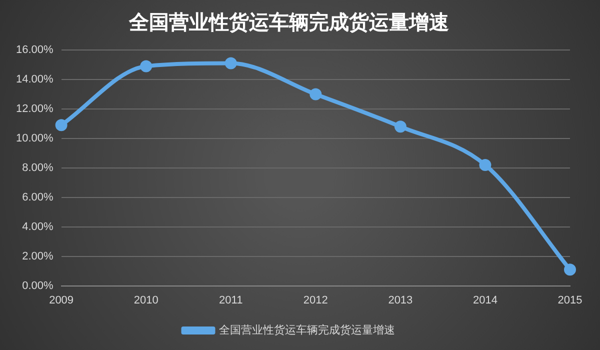 The height and width of the screenshot is (350, 600). I want to click on x-tick-label: 2010, so click(146, 300).